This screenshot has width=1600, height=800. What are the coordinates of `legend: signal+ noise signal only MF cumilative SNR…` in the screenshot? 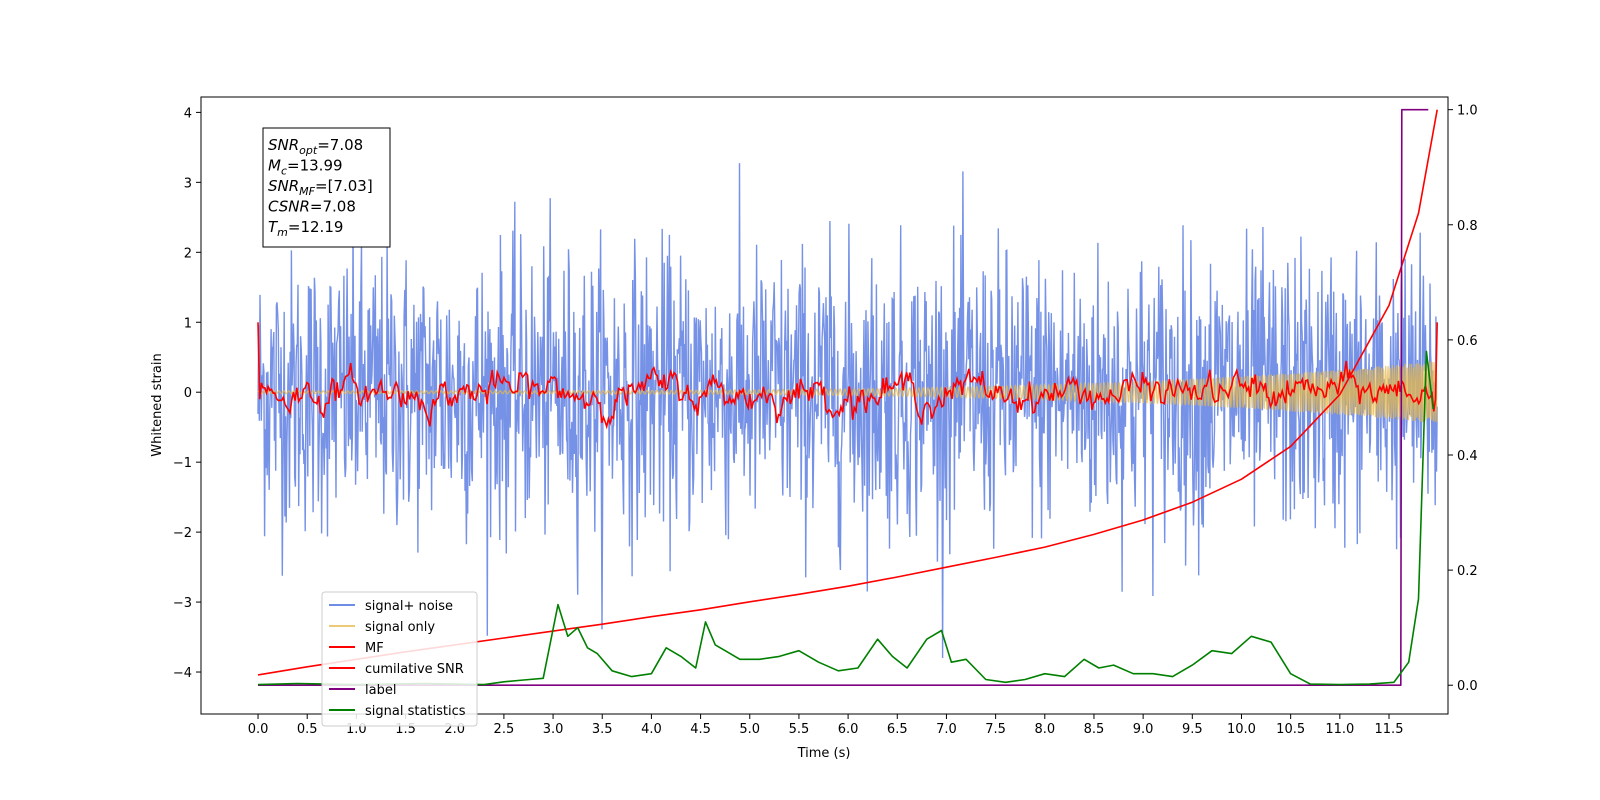 It's located at (399, 659).